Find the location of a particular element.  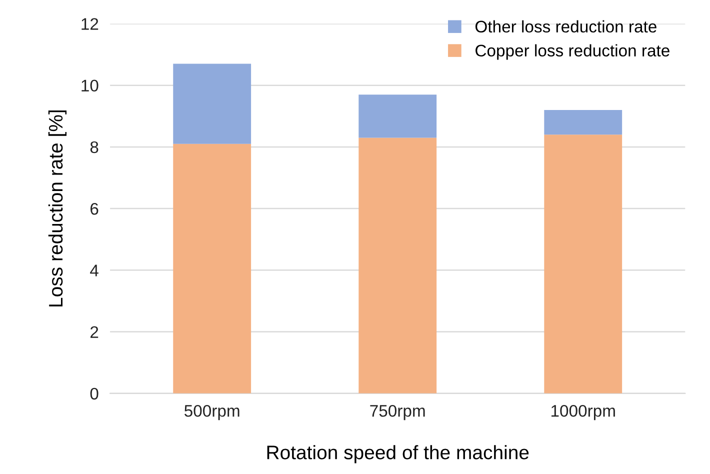

x-tick-label: 500rpm is located at coordinates (212, 412).